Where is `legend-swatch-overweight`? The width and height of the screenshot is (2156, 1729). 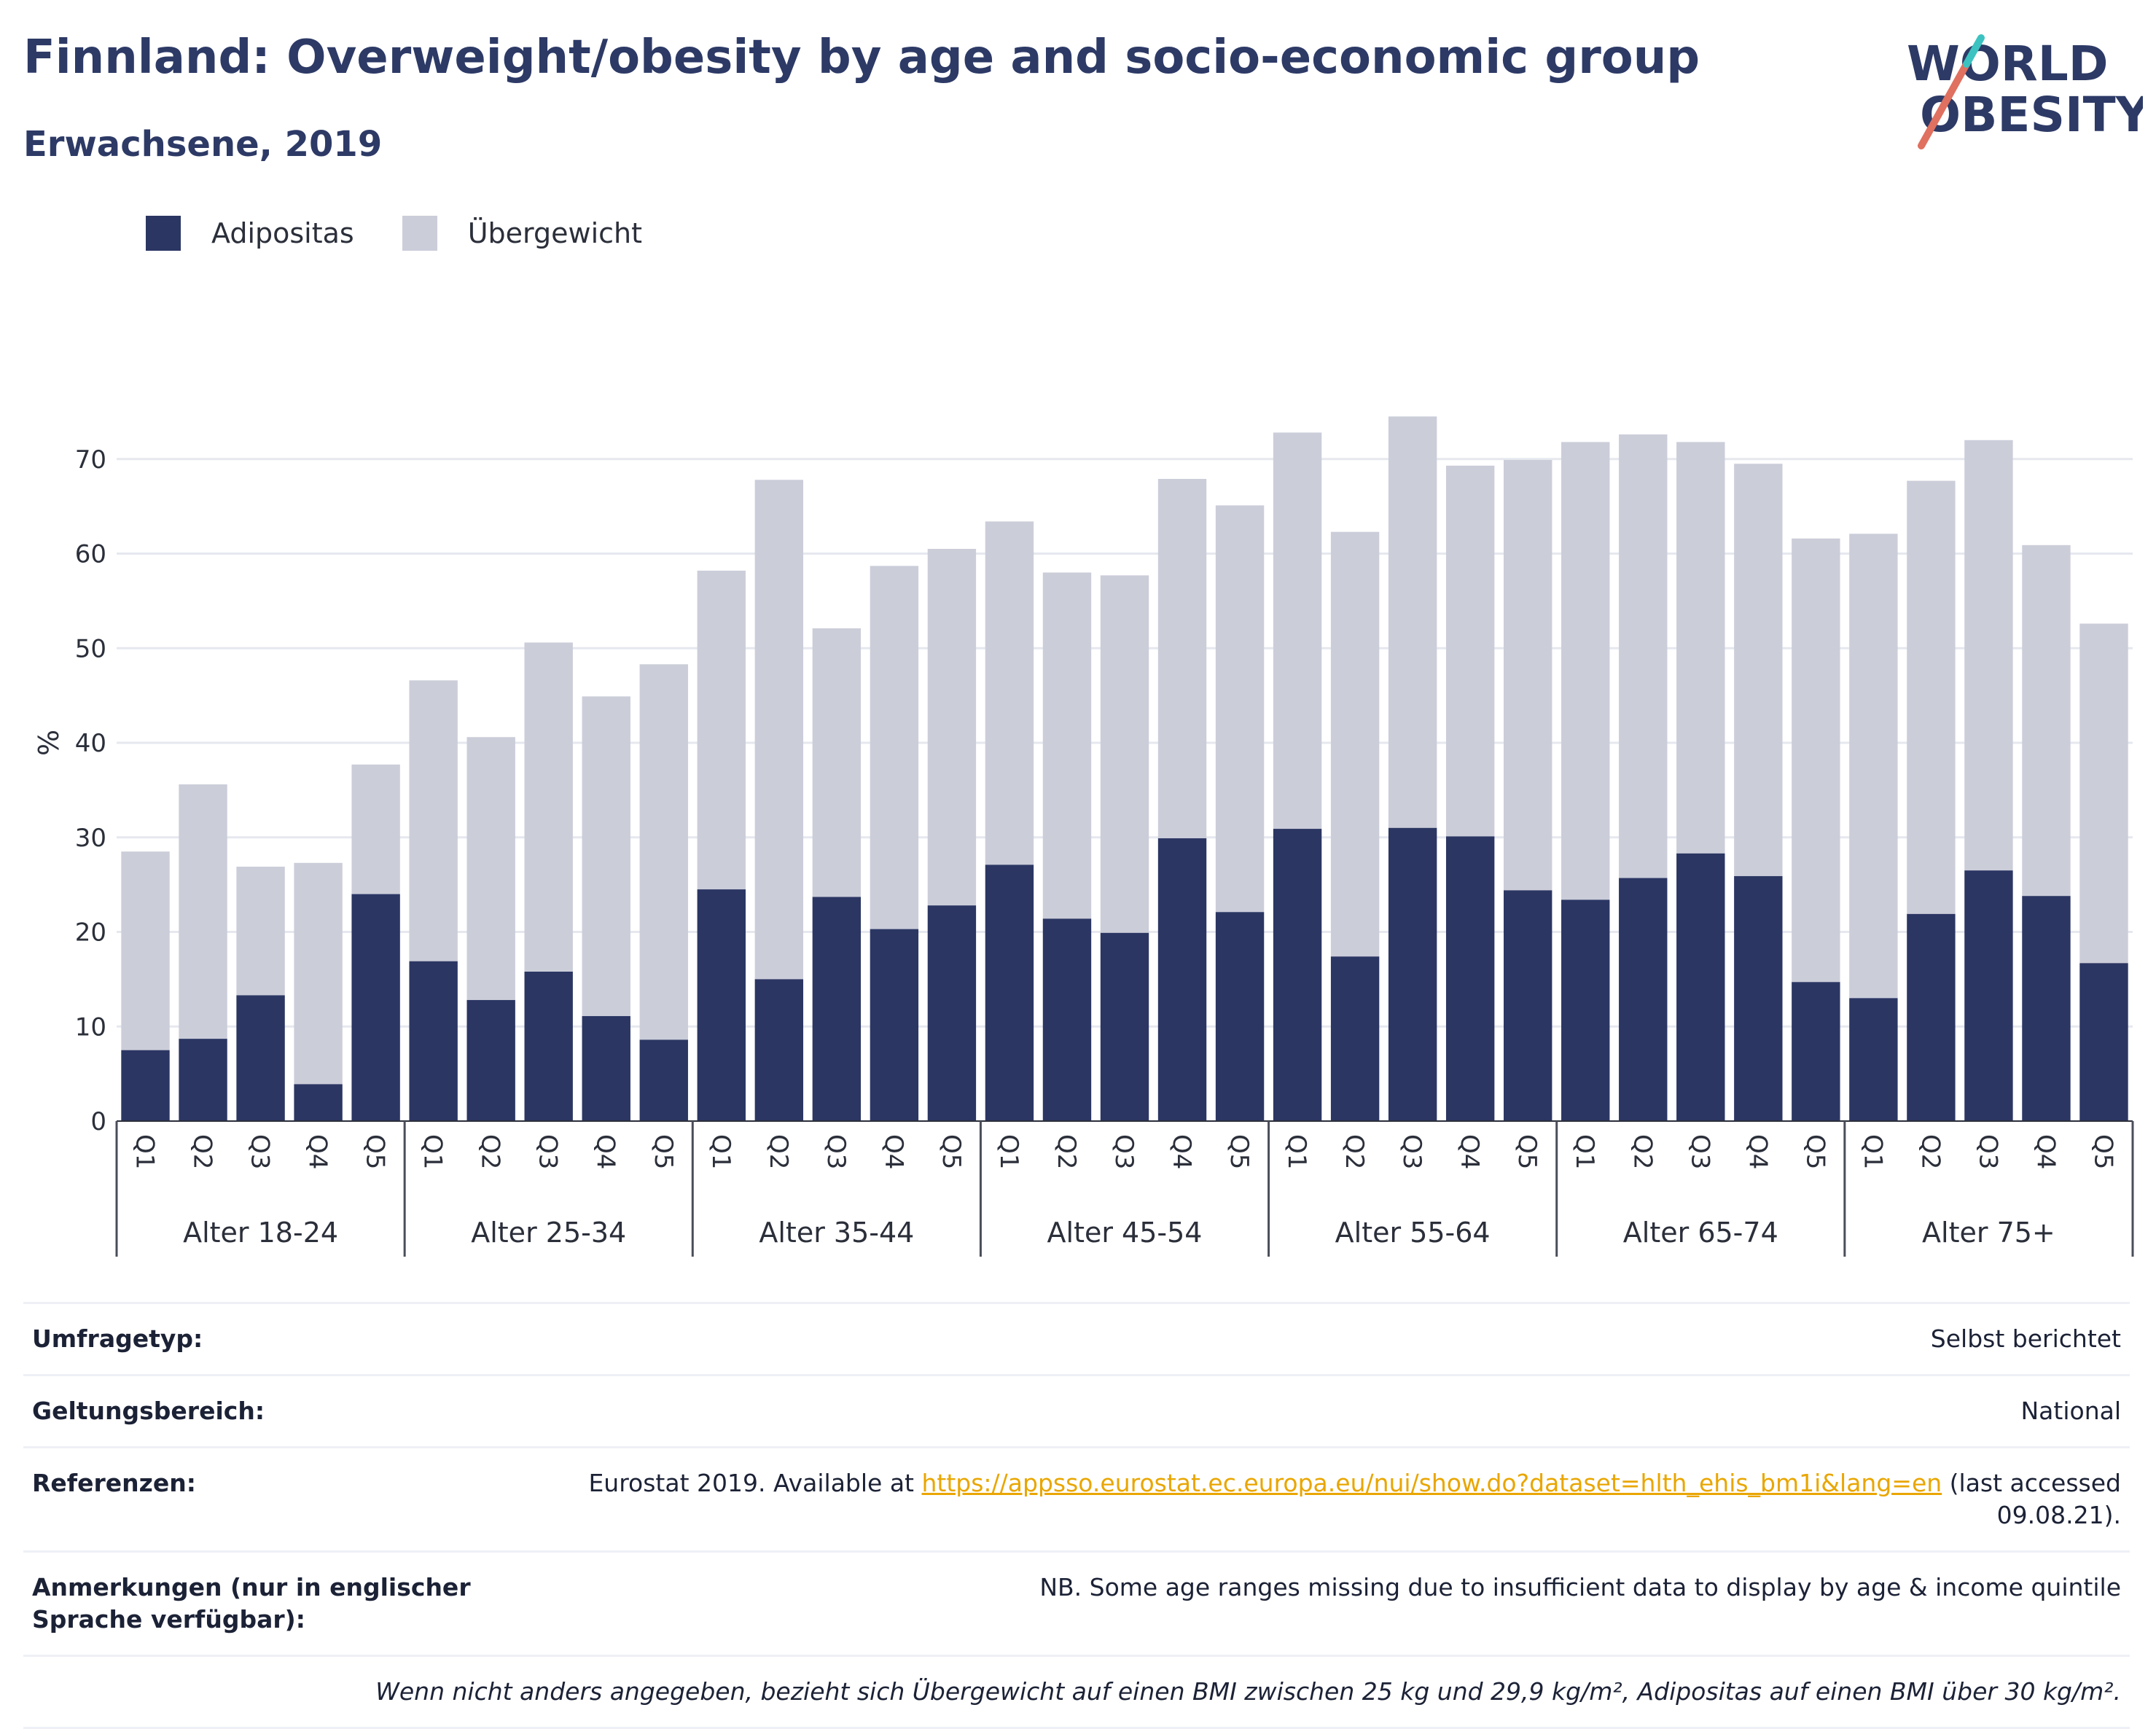
legend-swatch-overweight is located at coordinates (420, 233).